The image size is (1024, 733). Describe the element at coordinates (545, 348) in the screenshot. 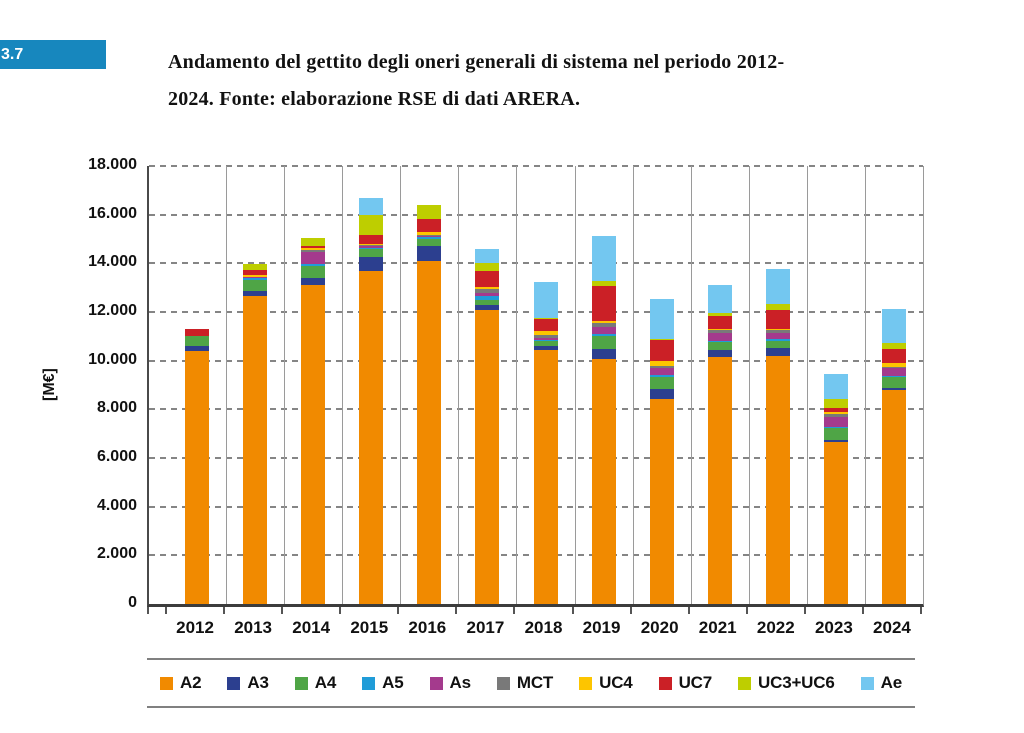

I see `bar-segment-2018-A3` at that location.